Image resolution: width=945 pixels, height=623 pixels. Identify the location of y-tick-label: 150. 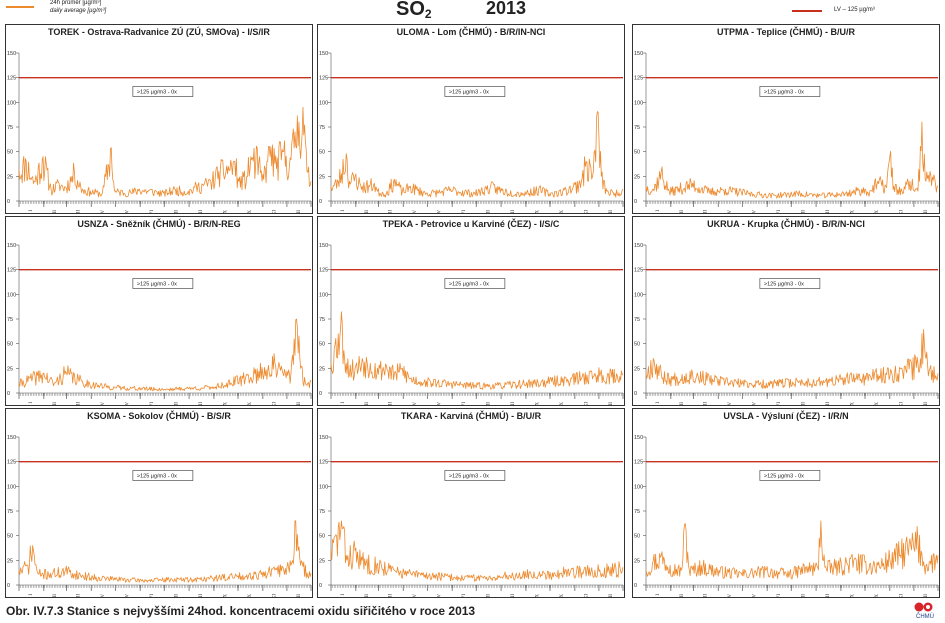
(11, 438).